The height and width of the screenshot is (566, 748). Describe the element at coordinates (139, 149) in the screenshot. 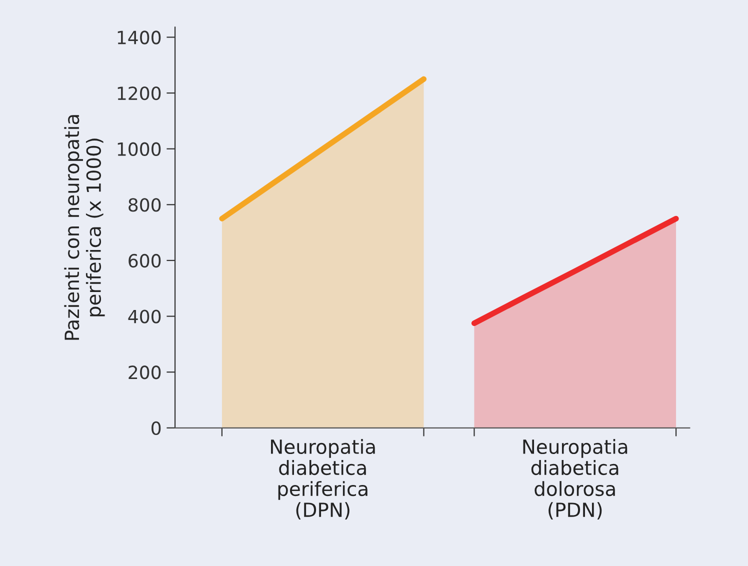

I see `y-tick-label: 1000` at that location.